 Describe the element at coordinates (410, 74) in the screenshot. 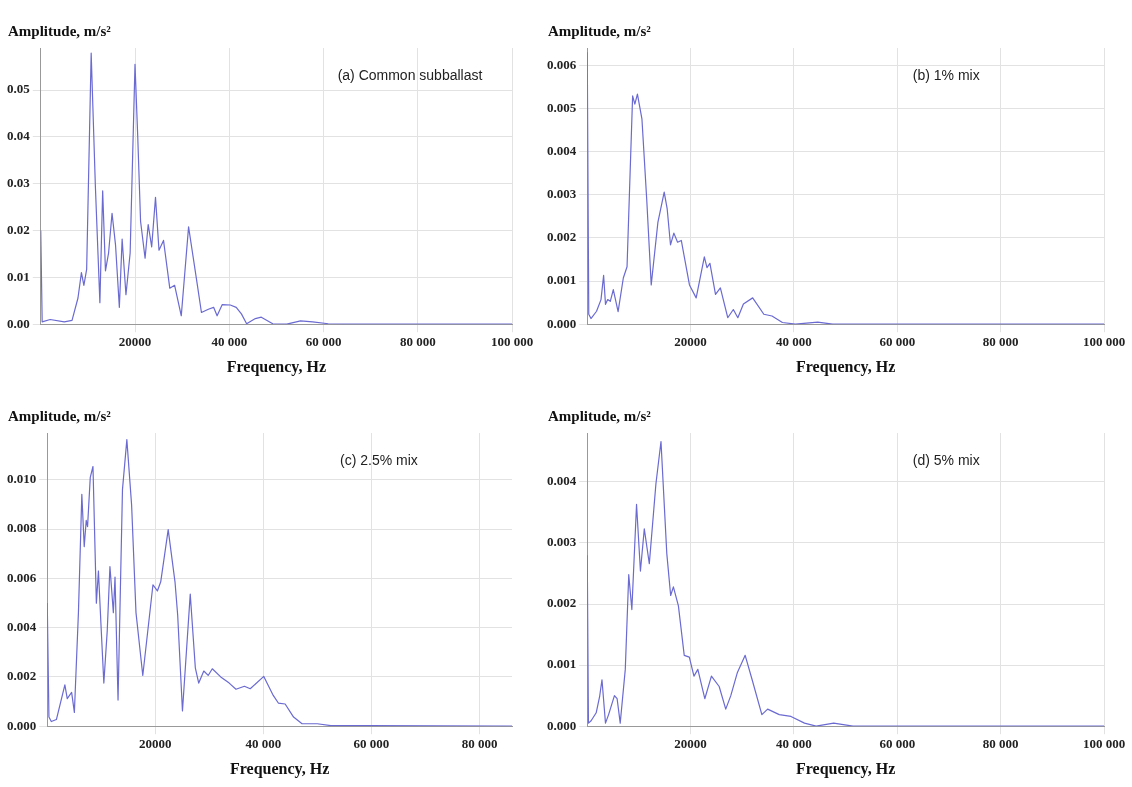

I see `annotation: (a) Common subballast` at that location.